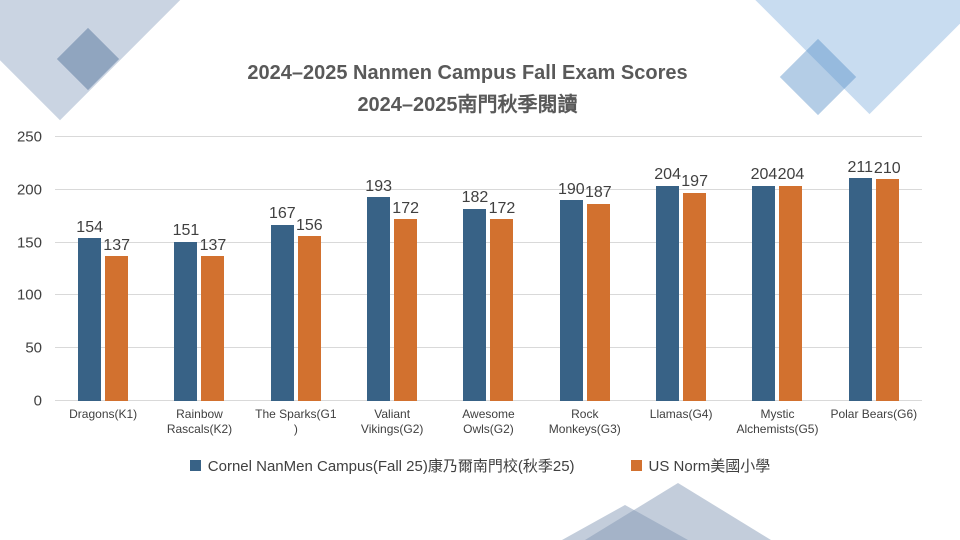  I want to click on bar-slot: 151, so click(186, 269).